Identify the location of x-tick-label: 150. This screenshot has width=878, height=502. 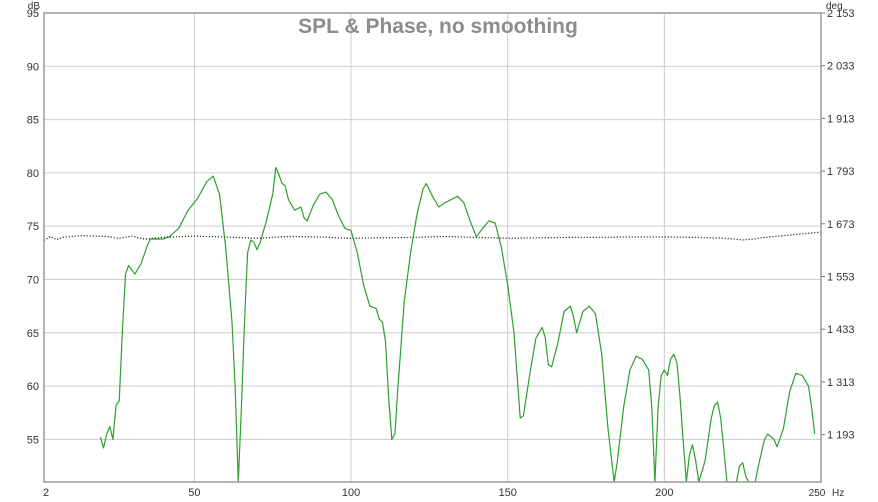
(508, 493).